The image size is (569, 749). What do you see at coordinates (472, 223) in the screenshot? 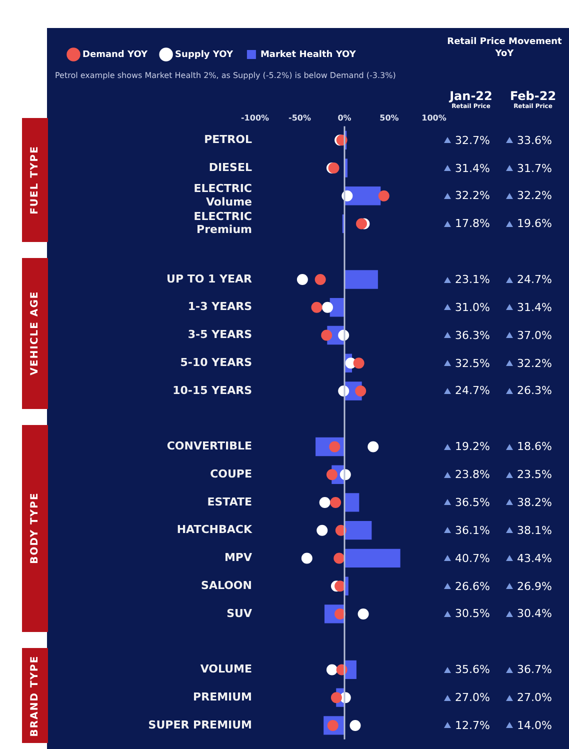
I see `text: 17.8%` at bounding box center [472, 223].